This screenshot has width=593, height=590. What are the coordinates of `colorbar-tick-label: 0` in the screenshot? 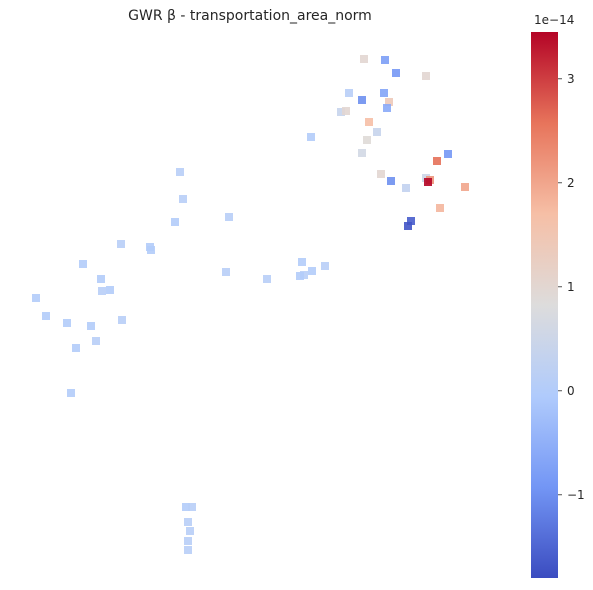 It's located at (571, 391).